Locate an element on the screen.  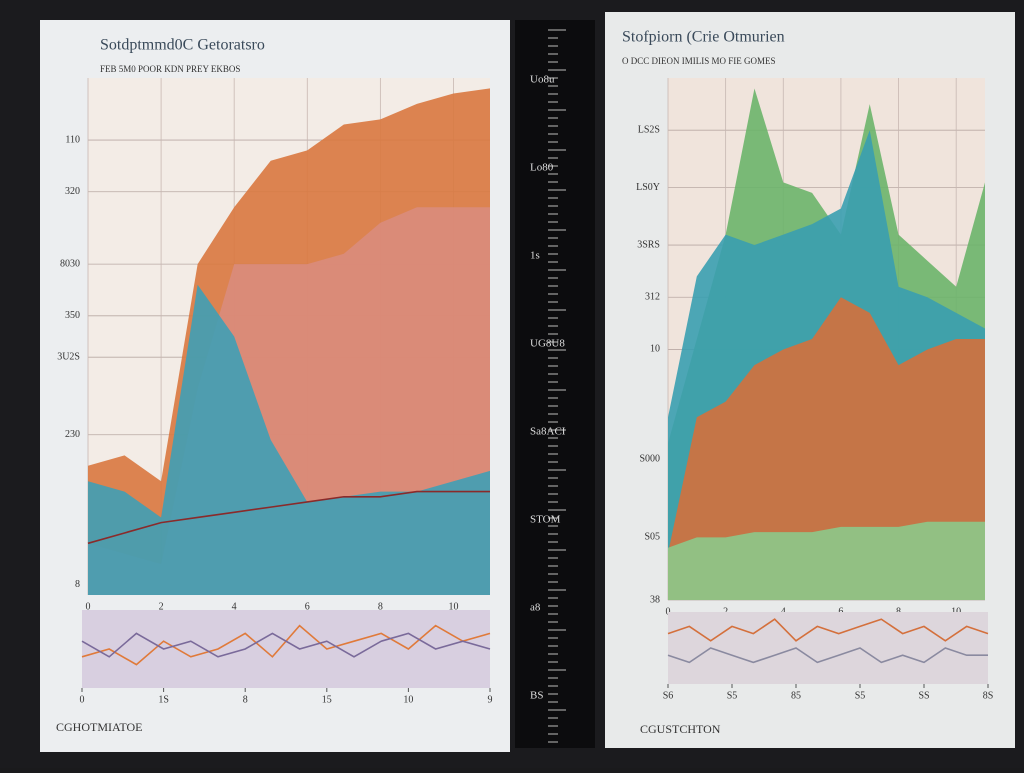
ruler is located at coordinates (555, 384).